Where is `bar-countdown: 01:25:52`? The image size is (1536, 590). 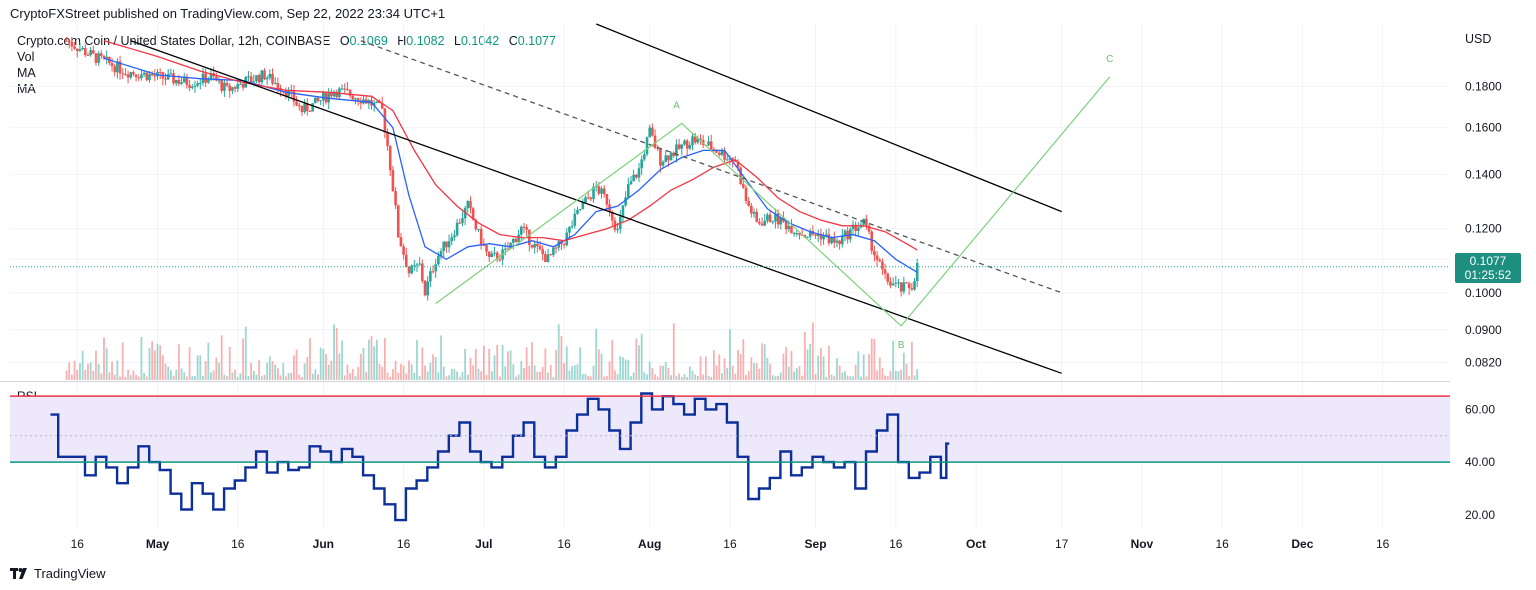
bar-countdown: 01:25:52 is located at coordinates (1488, 275).